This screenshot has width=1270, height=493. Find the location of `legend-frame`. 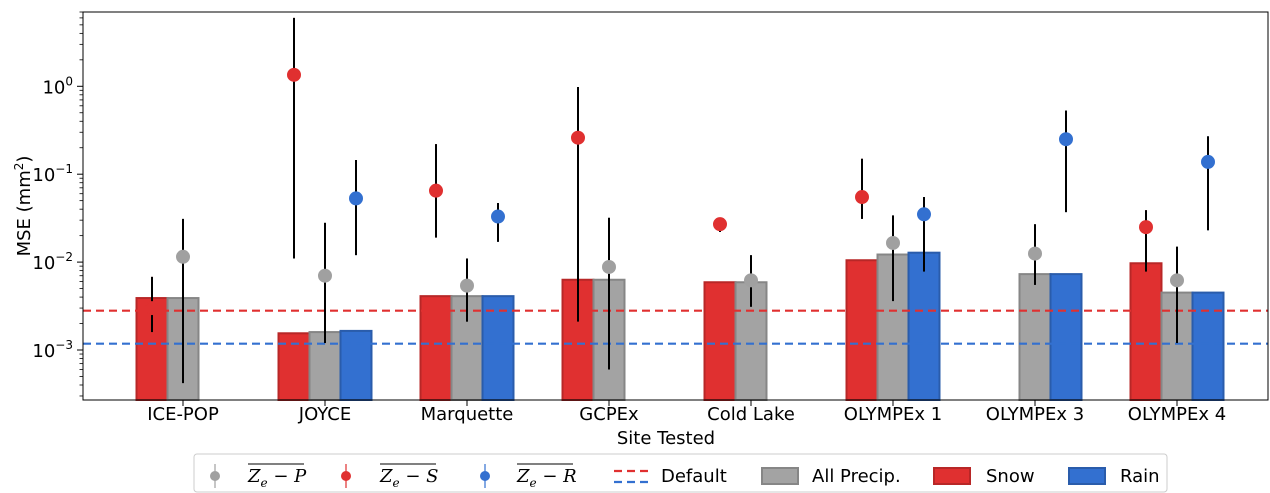

legend-frame is located at coordinates (680, 473).